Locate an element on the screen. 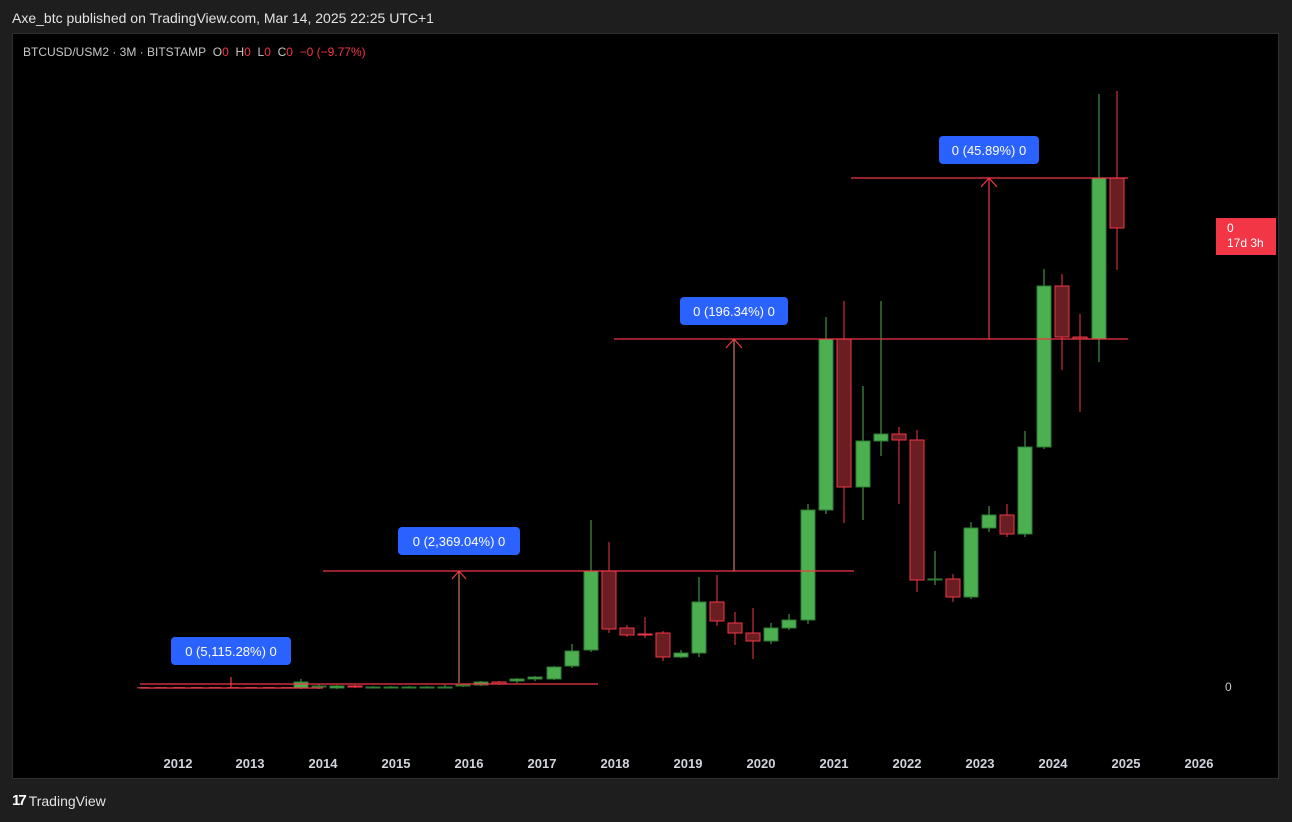  x-tick-label: 2018 is located at coordinates (615, 763).